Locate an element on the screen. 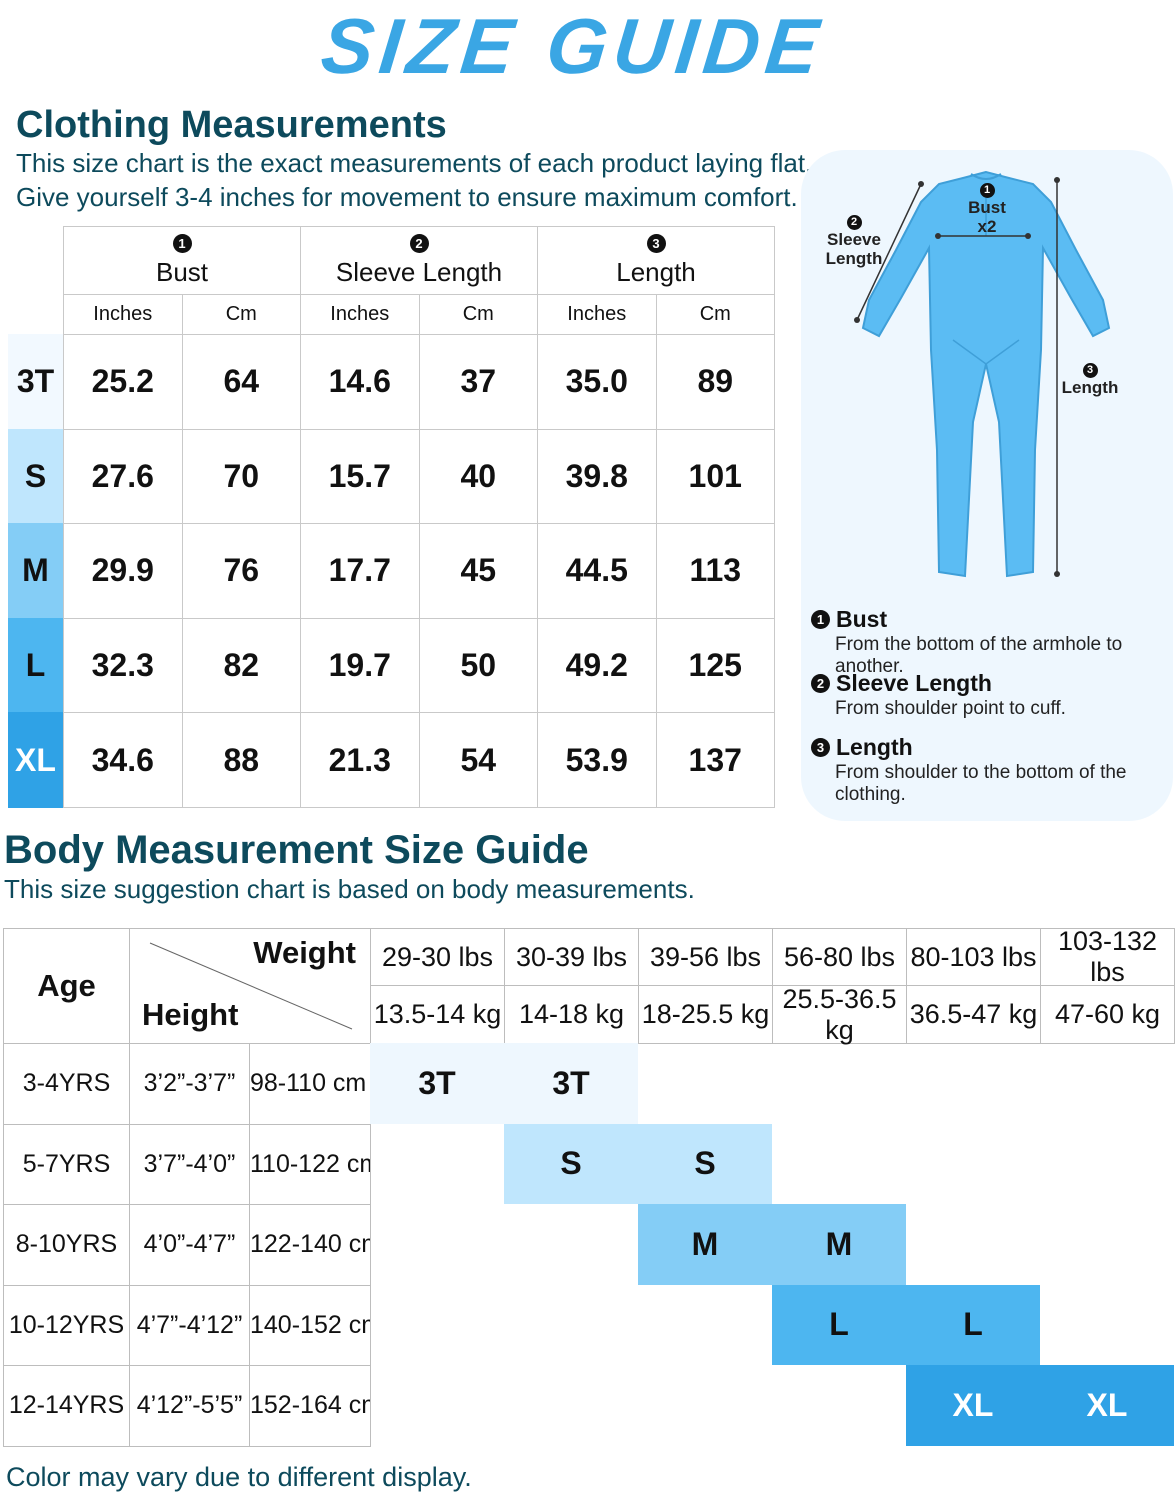 The height and width of the screenshot is (1500, 1176). age-cell: 5-7YRS is located at coordinates (66, 1164).